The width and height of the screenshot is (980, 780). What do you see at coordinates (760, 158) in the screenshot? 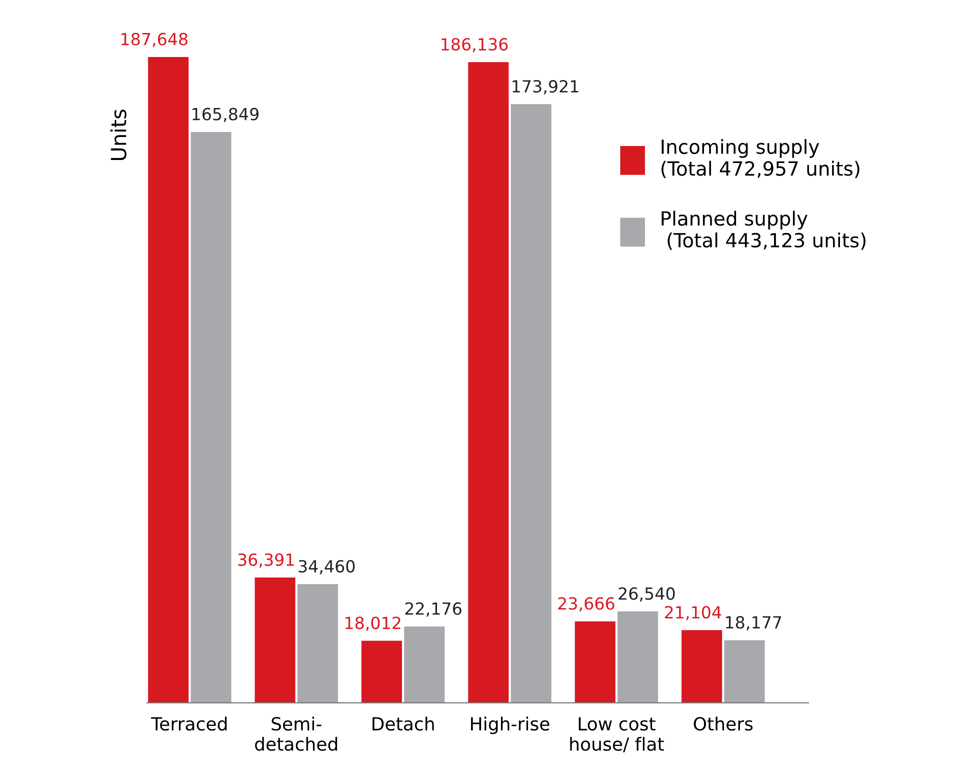
I see `legend-label: Incoming supply (Total 472,957 units)` at bounding box center [760, 158].